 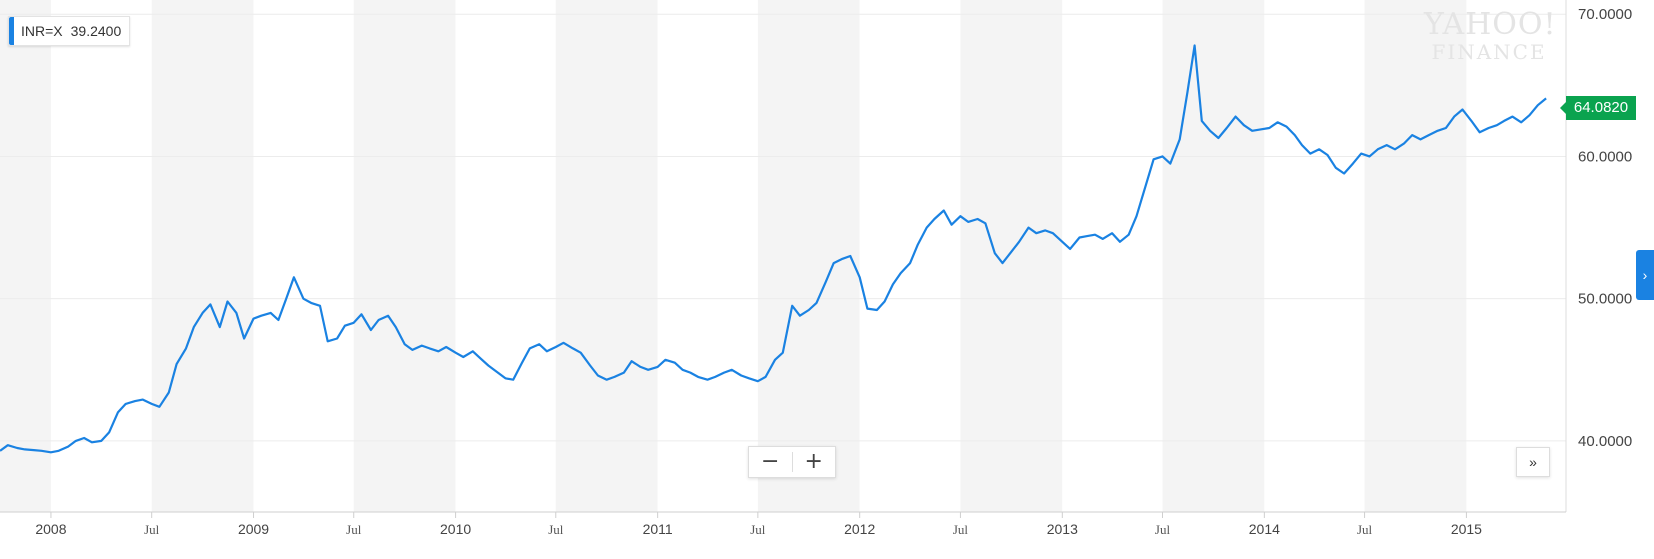 What do you see at coordinates (1490, 24) in the screenshot?
I see `watermark-line1: YAHOO!` at bounding box center [1490, 24].